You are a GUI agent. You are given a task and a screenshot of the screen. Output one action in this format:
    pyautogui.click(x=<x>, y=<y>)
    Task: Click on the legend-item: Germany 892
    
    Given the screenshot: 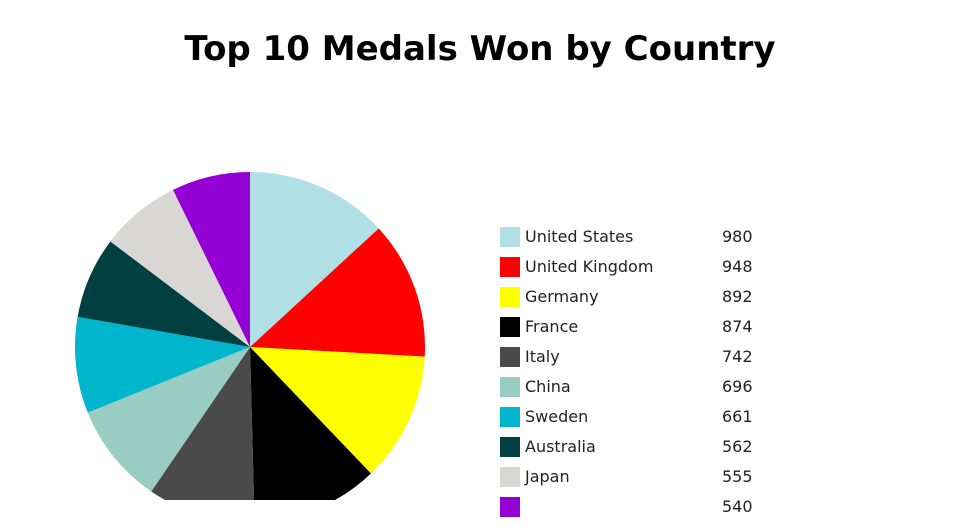 What is the action you would take?
    pyautogui.click(x=650, y=301)
    